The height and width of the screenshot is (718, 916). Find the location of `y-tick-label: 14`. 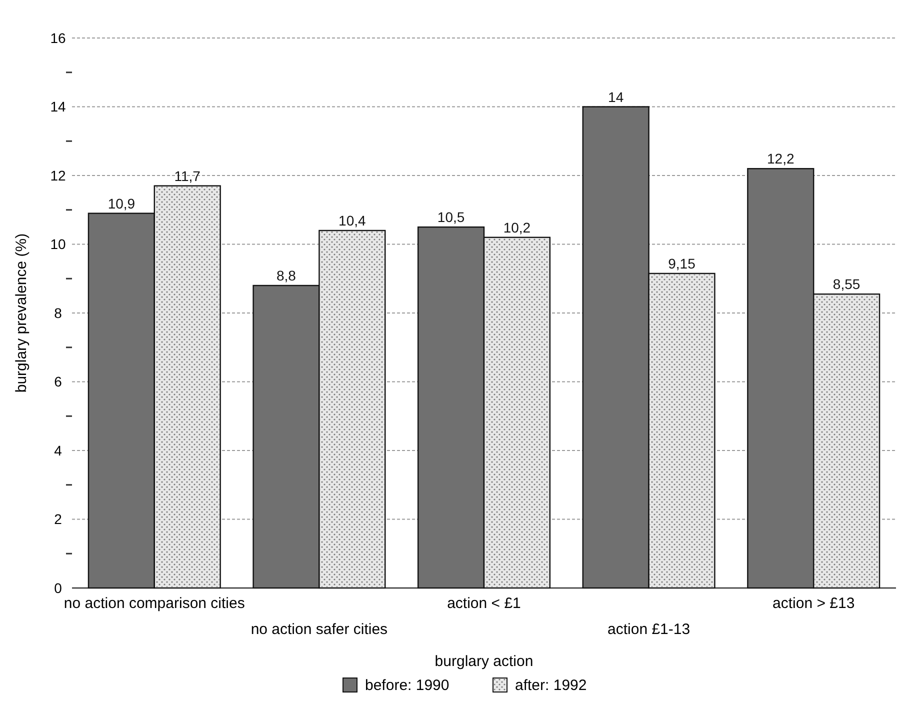

y-tick-label: 14 is located at coordinates (58, 106).